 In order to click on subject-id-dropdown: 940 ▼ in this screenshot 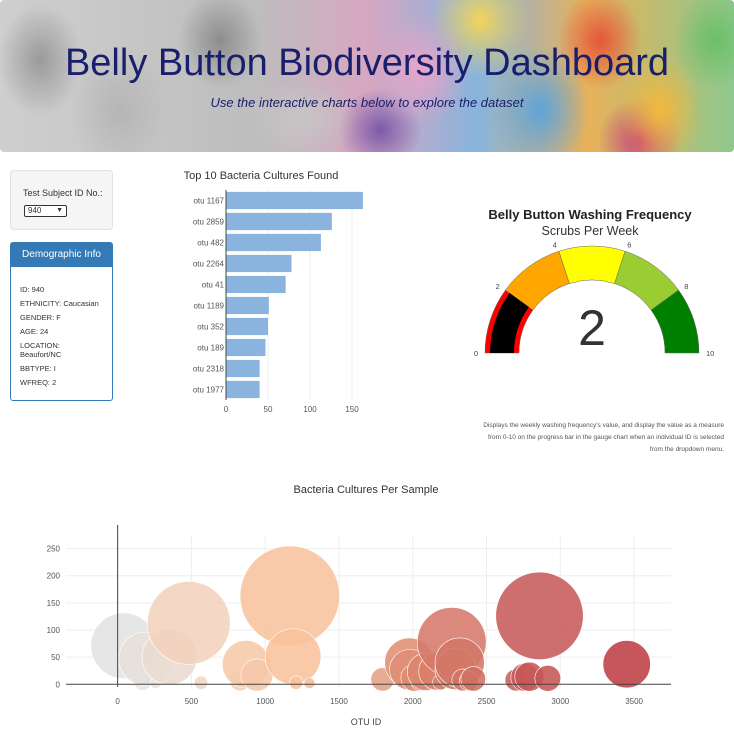, I will do `click(45, 211)`.